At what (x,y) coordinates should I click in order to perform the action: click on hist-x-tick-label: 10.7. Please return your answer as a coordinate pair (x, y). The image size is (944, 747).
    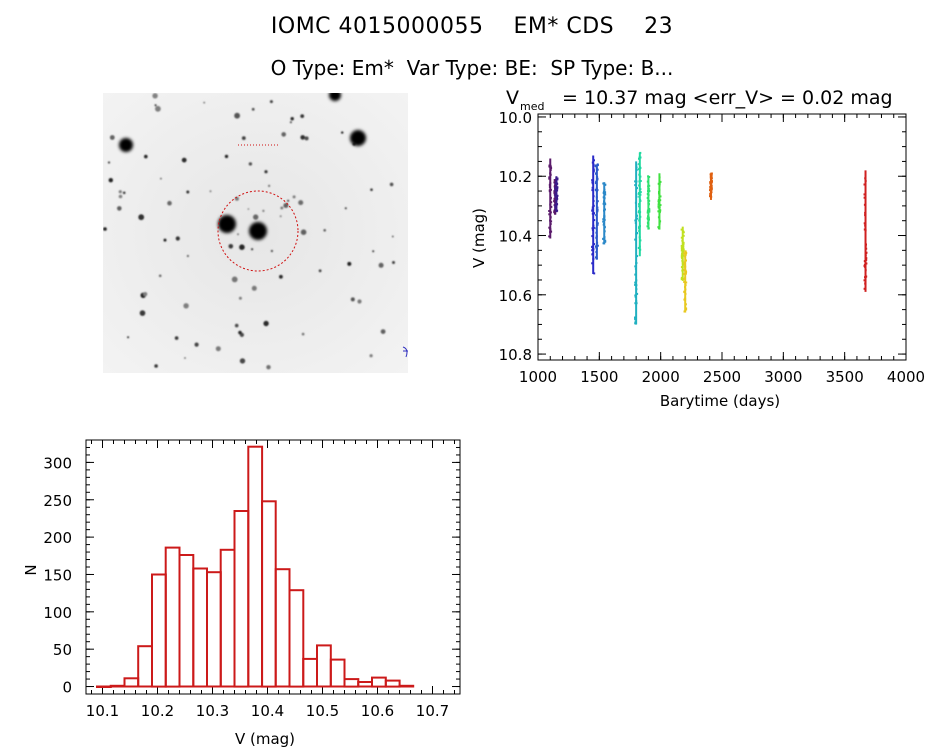
    Looking at the image, I should click on (432, 711).